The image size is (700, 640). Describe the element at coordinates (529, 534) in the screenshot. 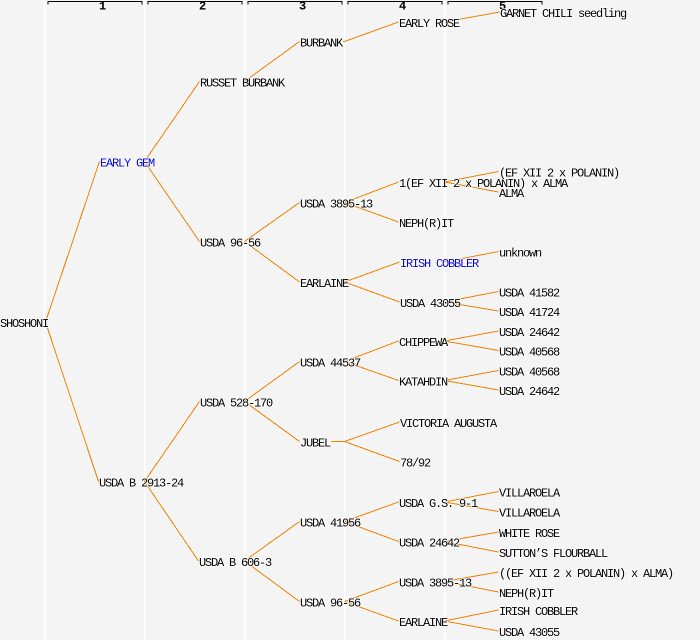

I see `svg-text: WHITE ROSE` at that location.